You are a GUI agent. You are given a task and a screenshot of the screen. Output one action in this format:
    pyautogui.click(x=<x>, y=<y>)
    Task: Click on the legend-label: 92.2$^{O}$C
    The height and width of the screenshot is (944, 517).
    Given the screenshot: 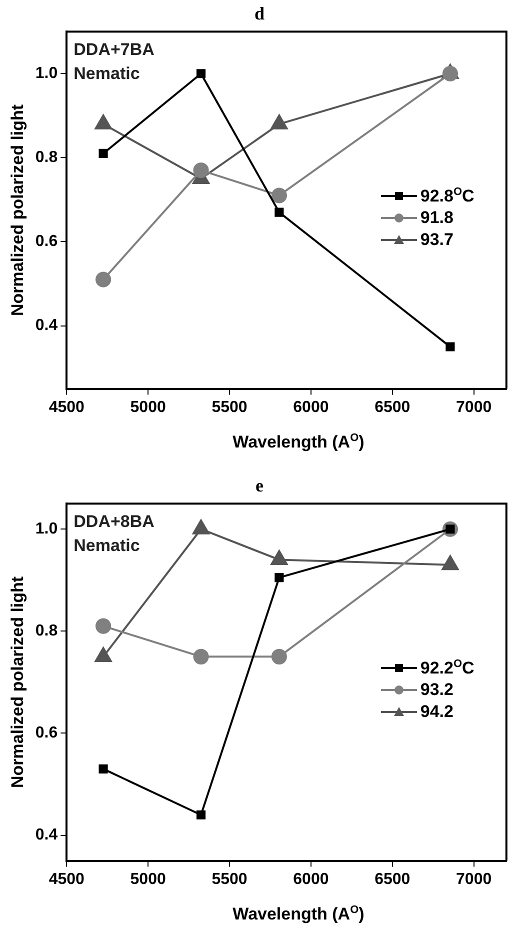 What is the action you would take?
    pyautogui.click(x=447, y=668)
    